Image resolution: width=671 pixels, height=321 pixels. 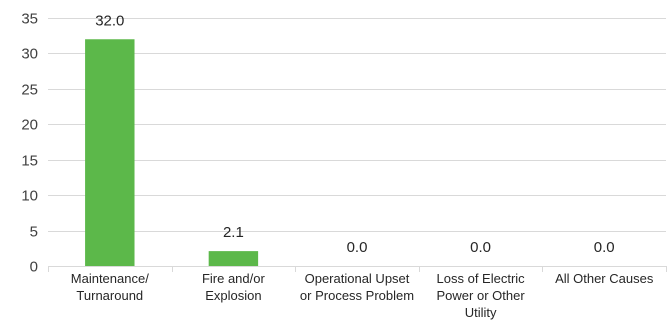 I want to click on y-tick-label: 10, so click(x=29, y=196).